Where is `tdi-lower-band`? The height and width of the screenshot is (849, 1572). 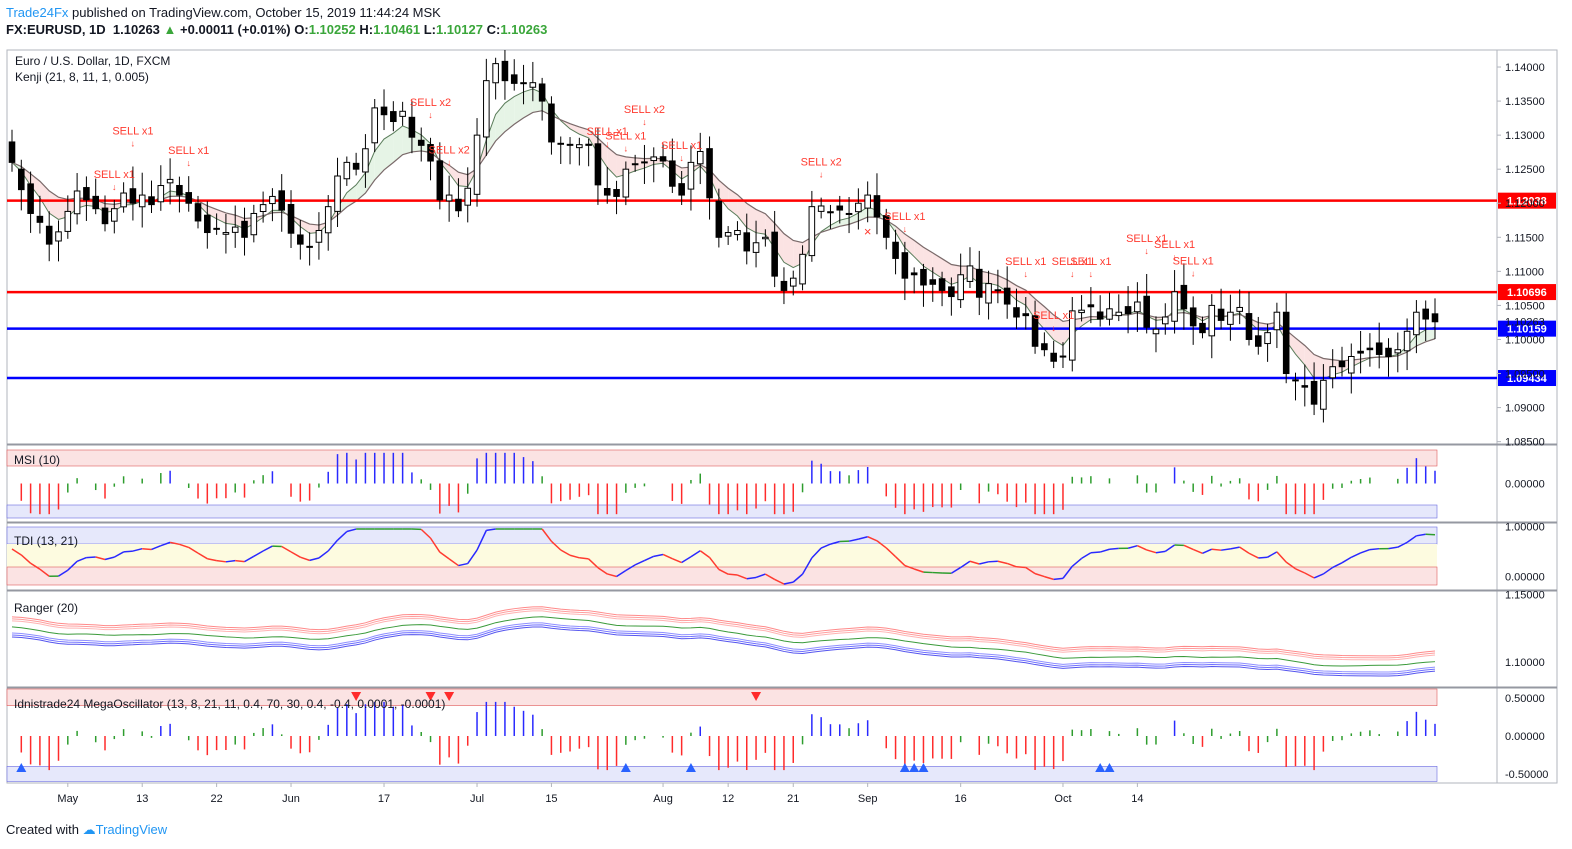 tdi-lower-band is located at coordinates (722, 576).